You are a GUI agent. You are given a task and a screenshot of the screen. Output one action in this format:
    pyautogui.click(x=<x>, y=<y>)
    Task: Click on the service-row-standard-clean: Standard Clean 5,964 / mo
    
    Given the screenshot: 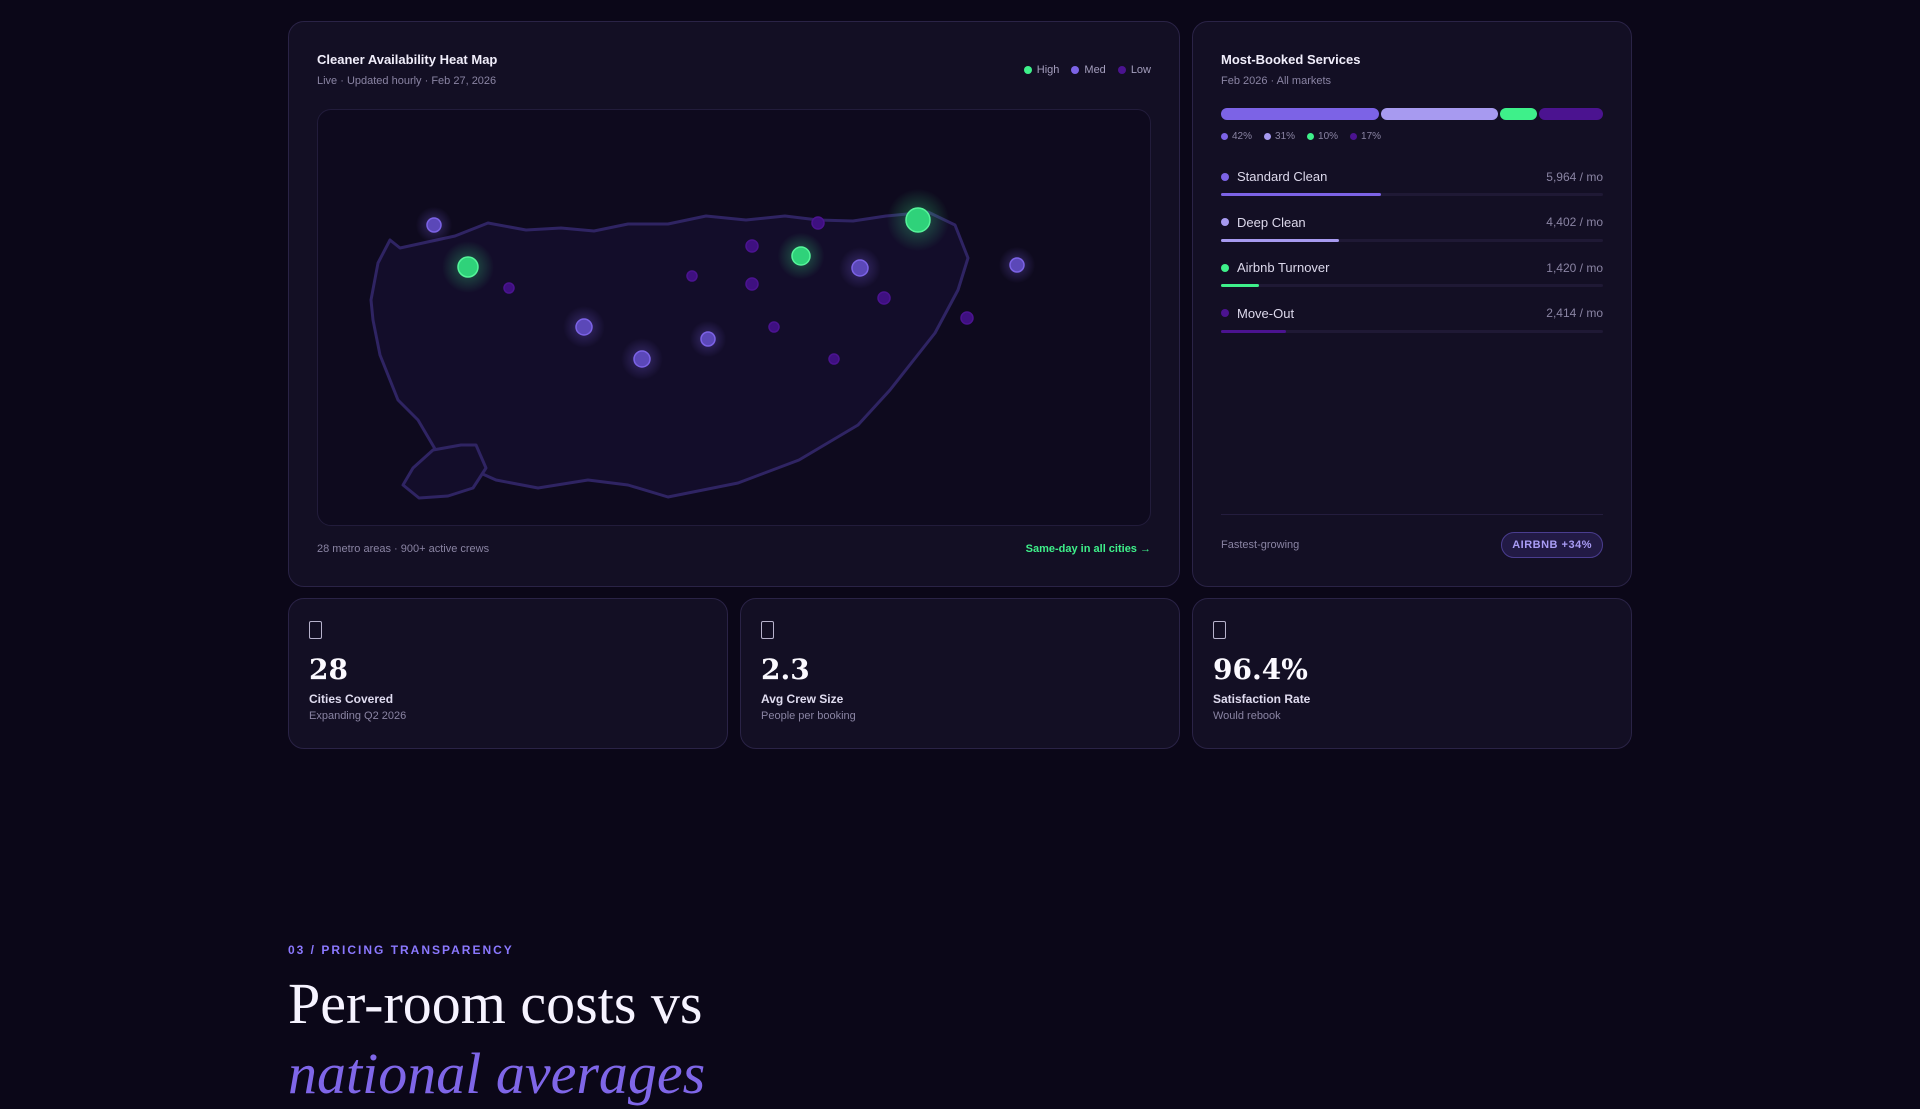 What is the action you would take?
    pyautogui.click(x=1412, y=192)
    